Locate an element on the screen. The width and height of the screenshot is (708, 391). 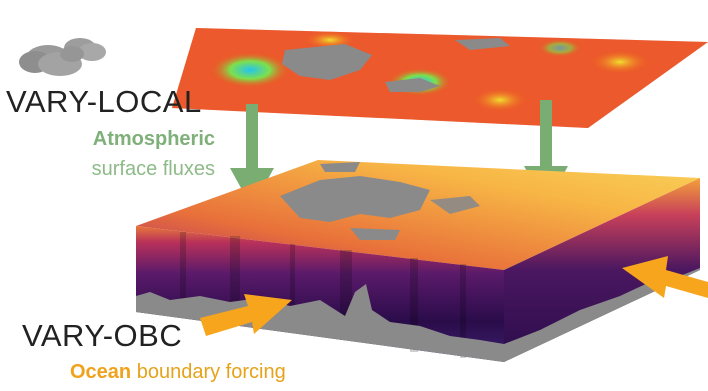
surface-fluxes-label: surface fluxes is located at coordinates (153, 169).